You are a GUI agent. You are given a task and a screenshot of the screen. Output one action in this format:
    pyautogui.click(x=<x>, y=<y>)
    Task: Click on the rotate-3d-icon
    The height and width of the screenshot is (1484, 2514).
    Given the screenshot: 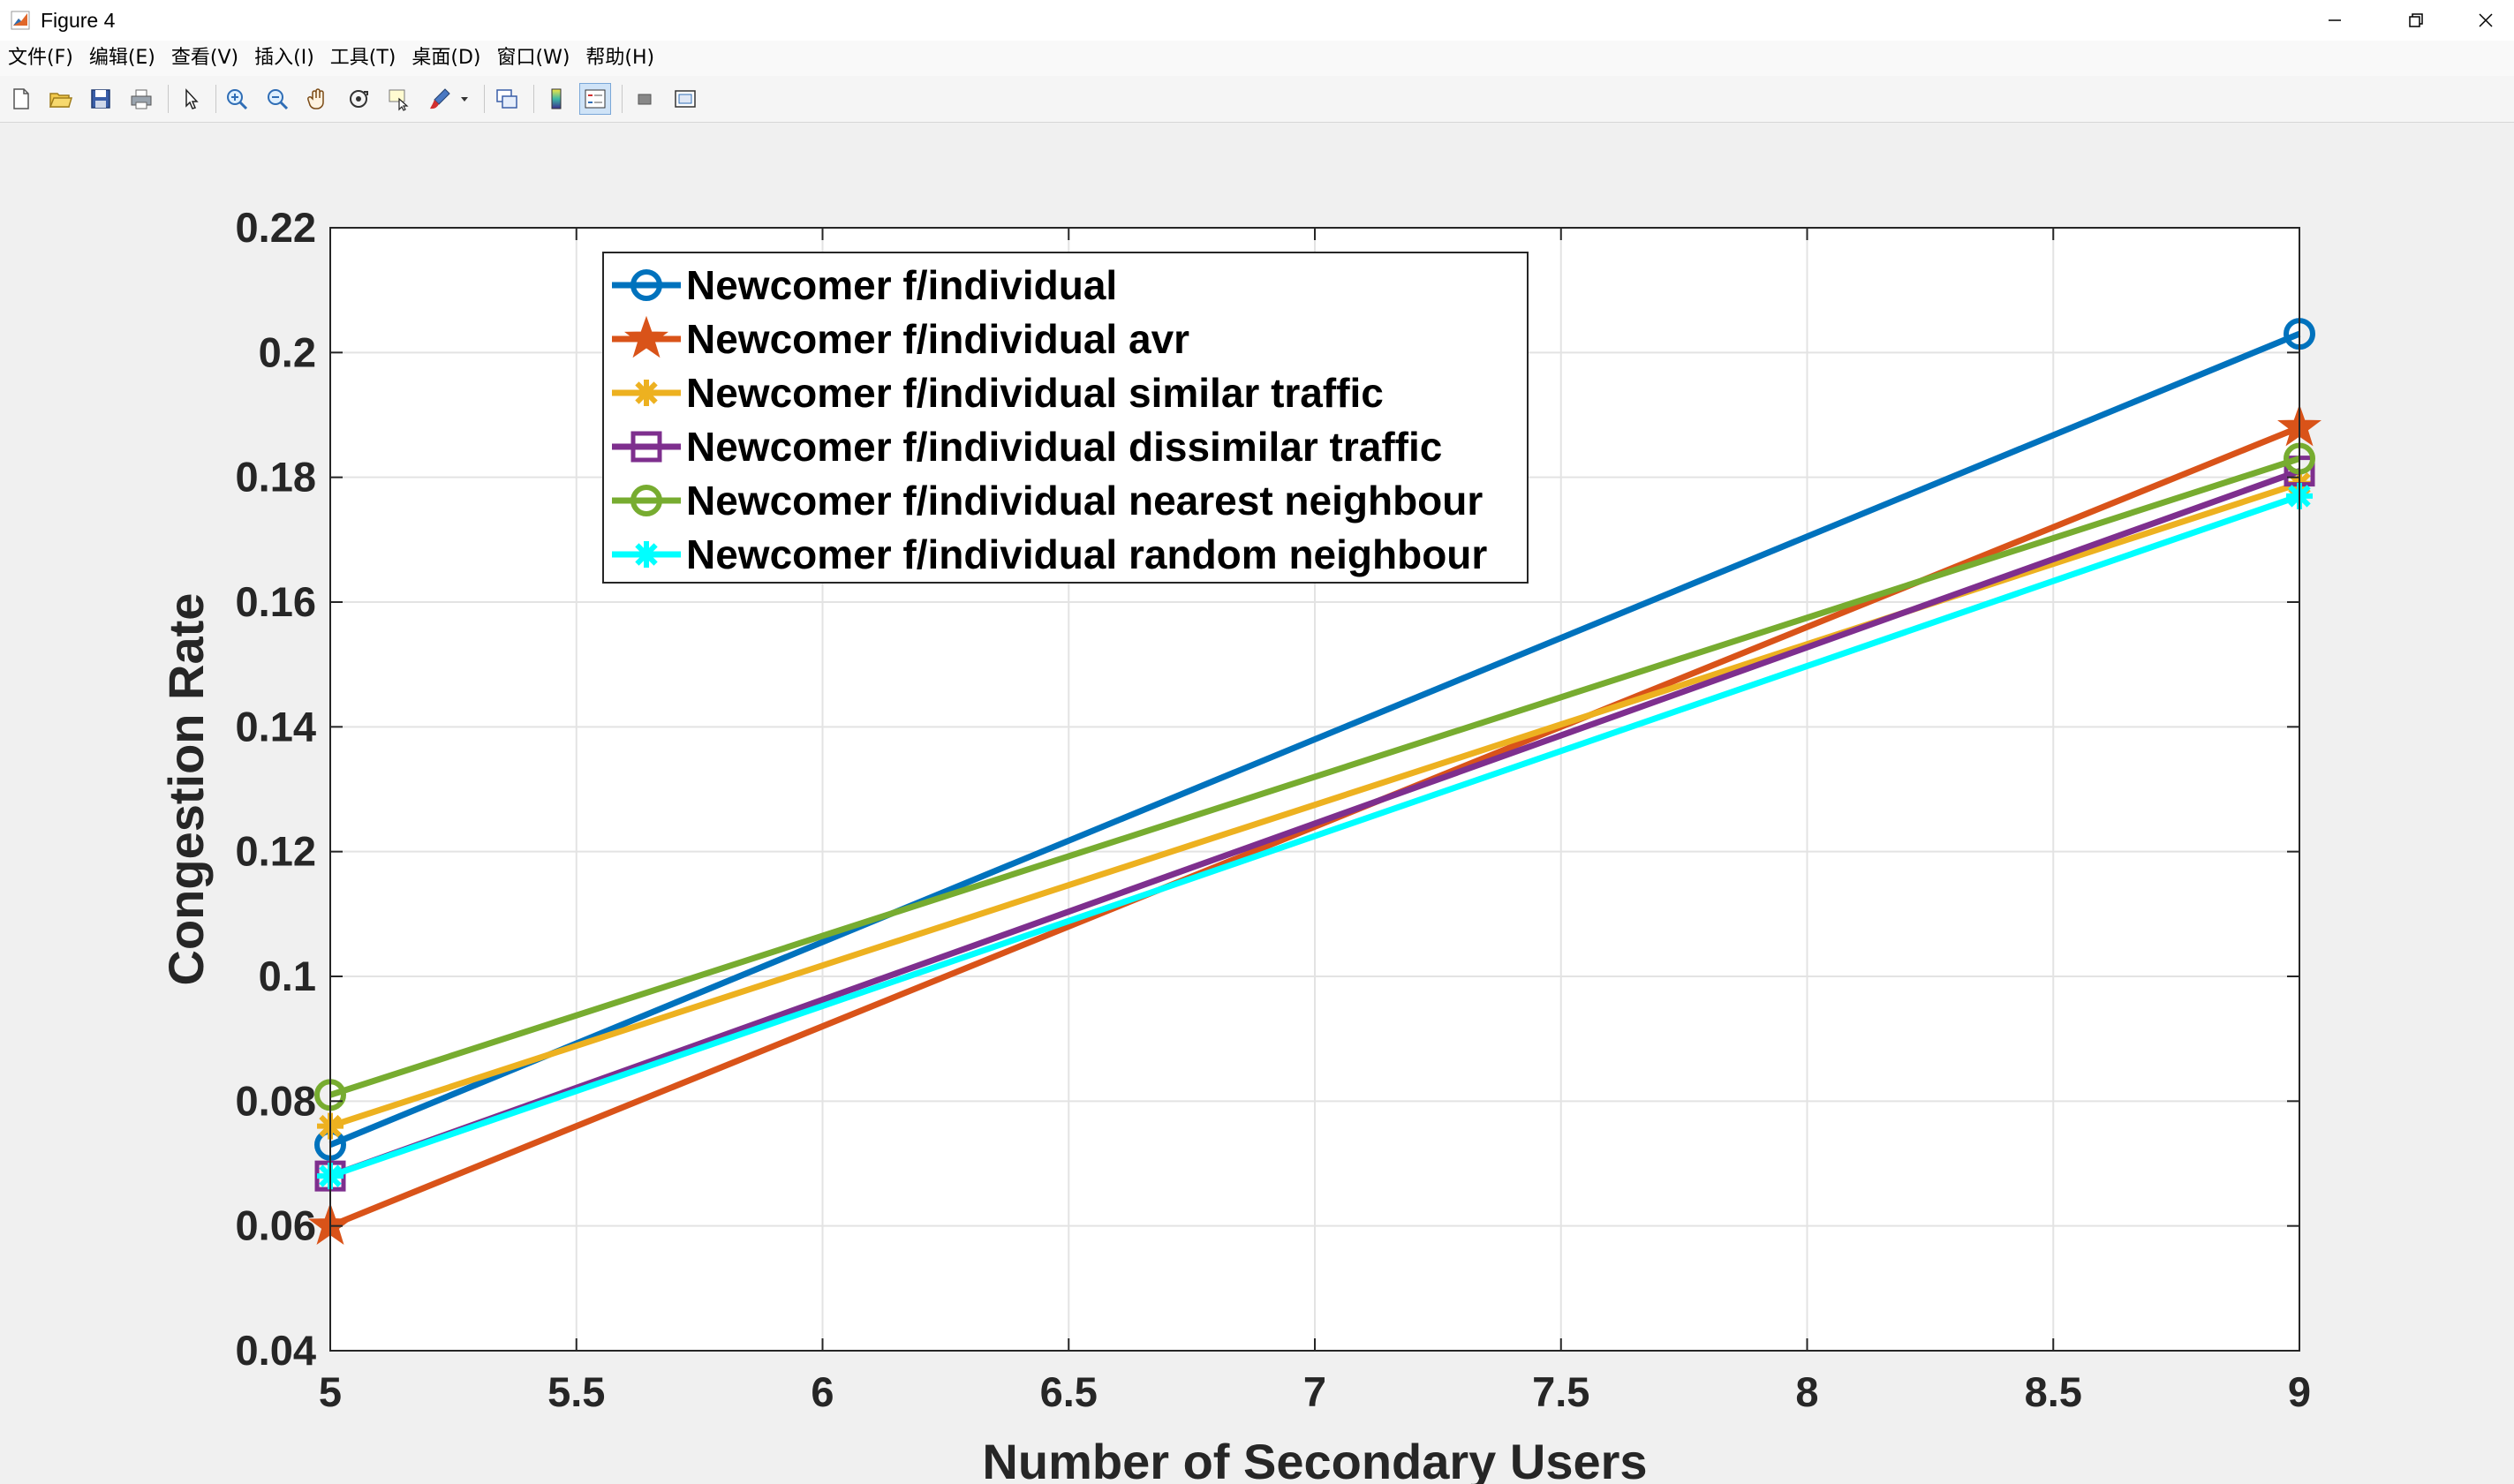 What is the action you would take?
    pyautogui.click(x=358, y=99)
    